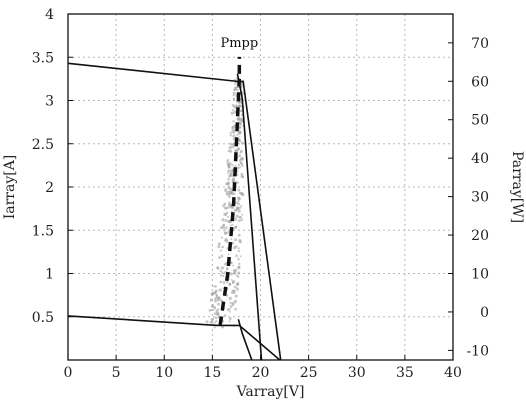 This screenshot has height=406, width=526. What do you see at coordinates (468, 197) in the screenshot?
I see `y2-axis-ticks: -10 0 10 20 30 40 50 60 70` at bounding box center [468, 197].